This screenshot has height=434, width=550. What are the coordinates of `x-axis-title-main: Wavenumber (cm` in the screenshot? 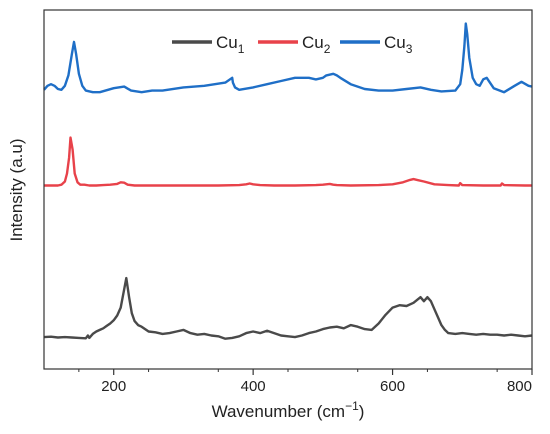 It's located at (279, 411).